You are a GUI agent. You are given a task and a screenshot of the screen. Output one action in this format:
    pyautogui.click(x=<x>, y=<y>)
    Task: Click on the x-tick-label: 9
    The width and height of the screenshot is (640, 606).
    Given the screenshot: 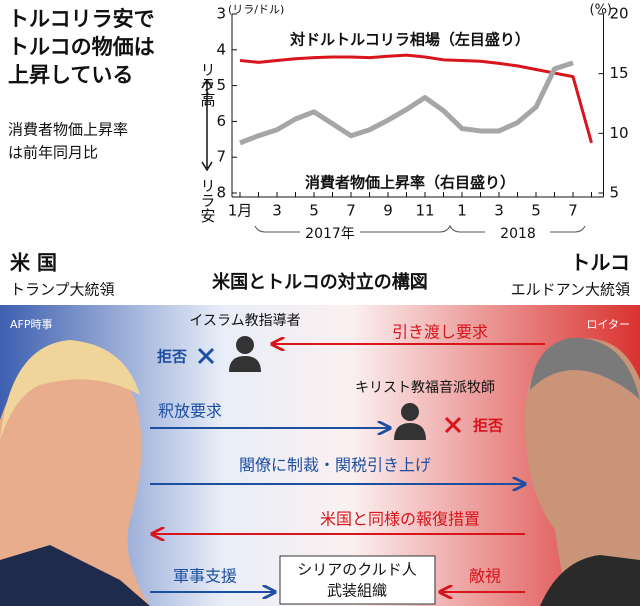 What is the action you would take?
    pyautogui.click(x=388, y=211)
    